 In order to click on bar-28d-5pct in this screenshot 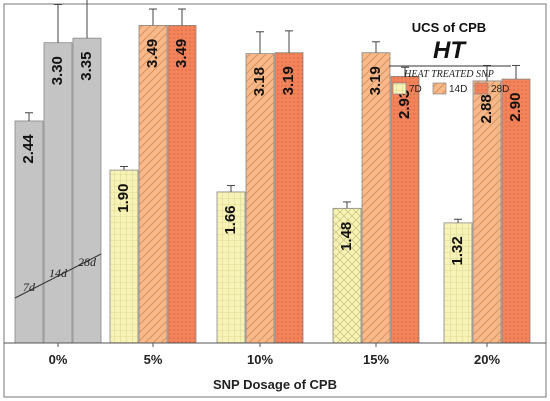, I will do `click(182, 184)`.